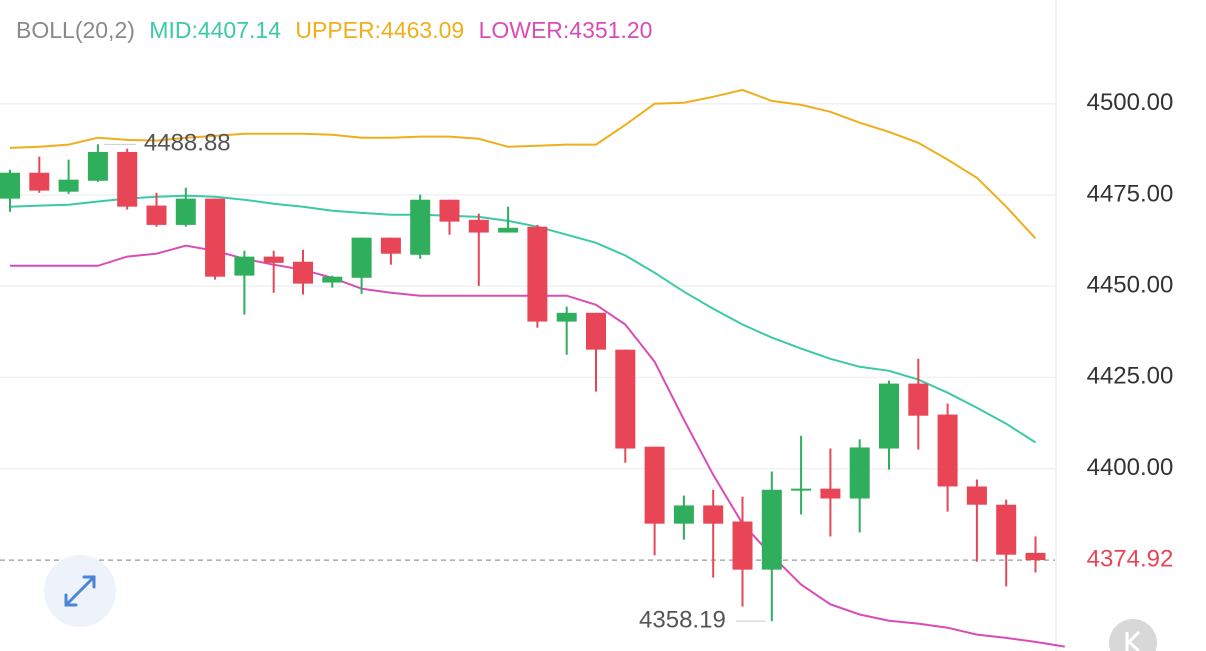 The image size is (1206, 651). I want to click on max-label: 4488.88, so click(187, 143).